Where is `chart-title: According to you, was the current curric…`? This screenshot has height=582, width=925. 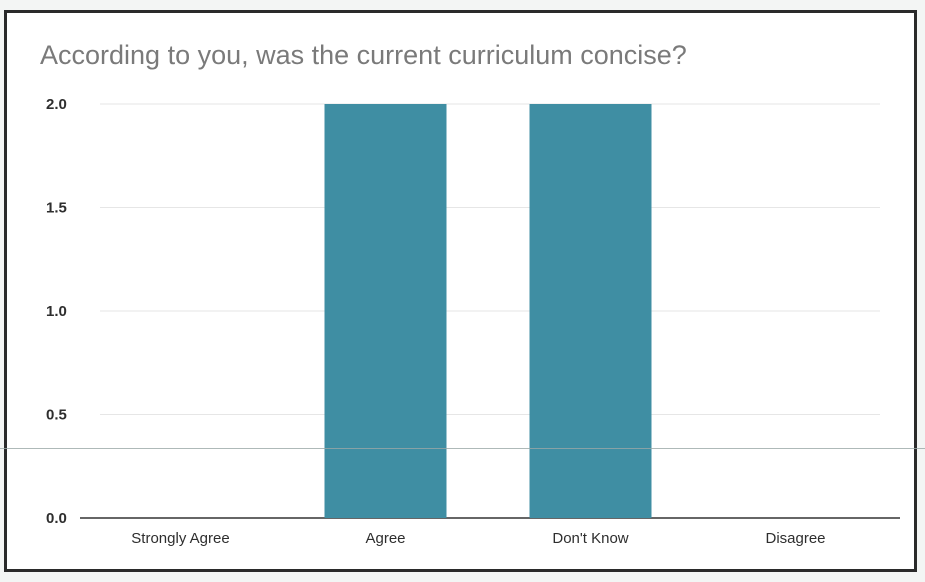
chart-title: According to you, was the current curric… is located at coordinates (363, 55).